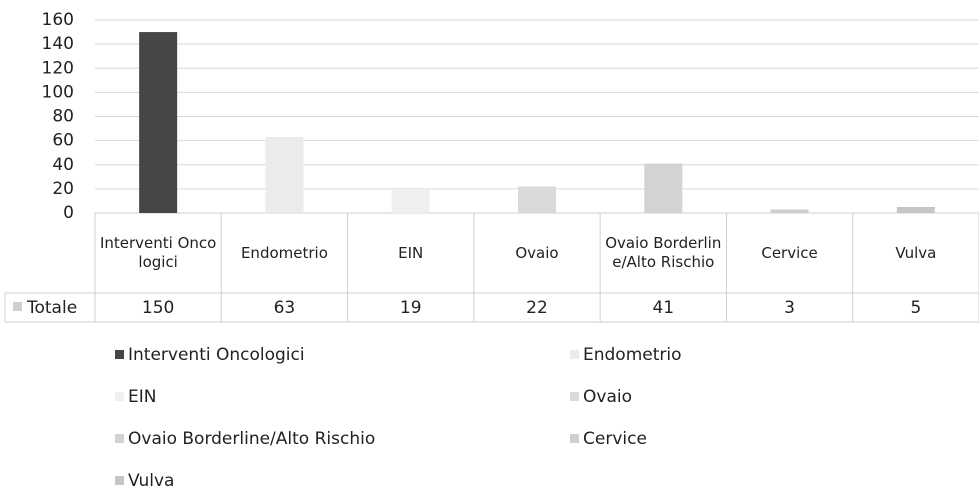 This screenshot has width=979, height=493. What do you see at coordinates (537, 308) in the screenshot?
I see `value-label: 22` at bounding box center [537, 308].